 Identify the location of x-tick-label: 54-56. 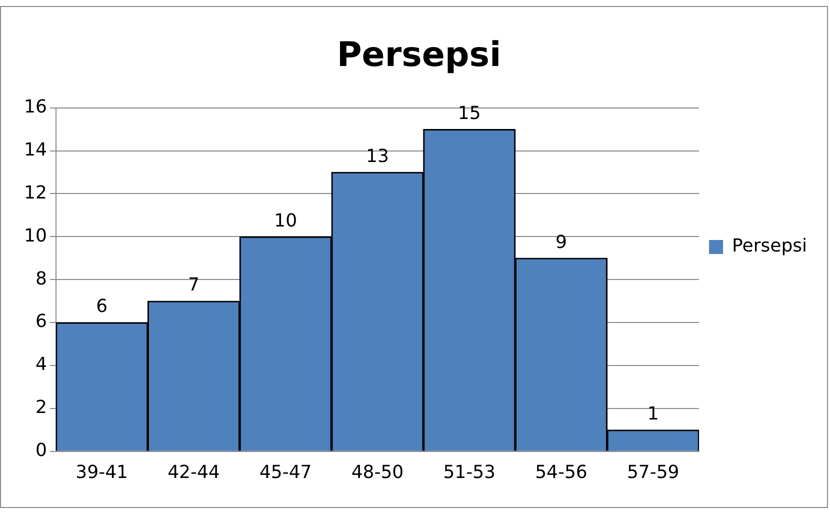
(561, 472).